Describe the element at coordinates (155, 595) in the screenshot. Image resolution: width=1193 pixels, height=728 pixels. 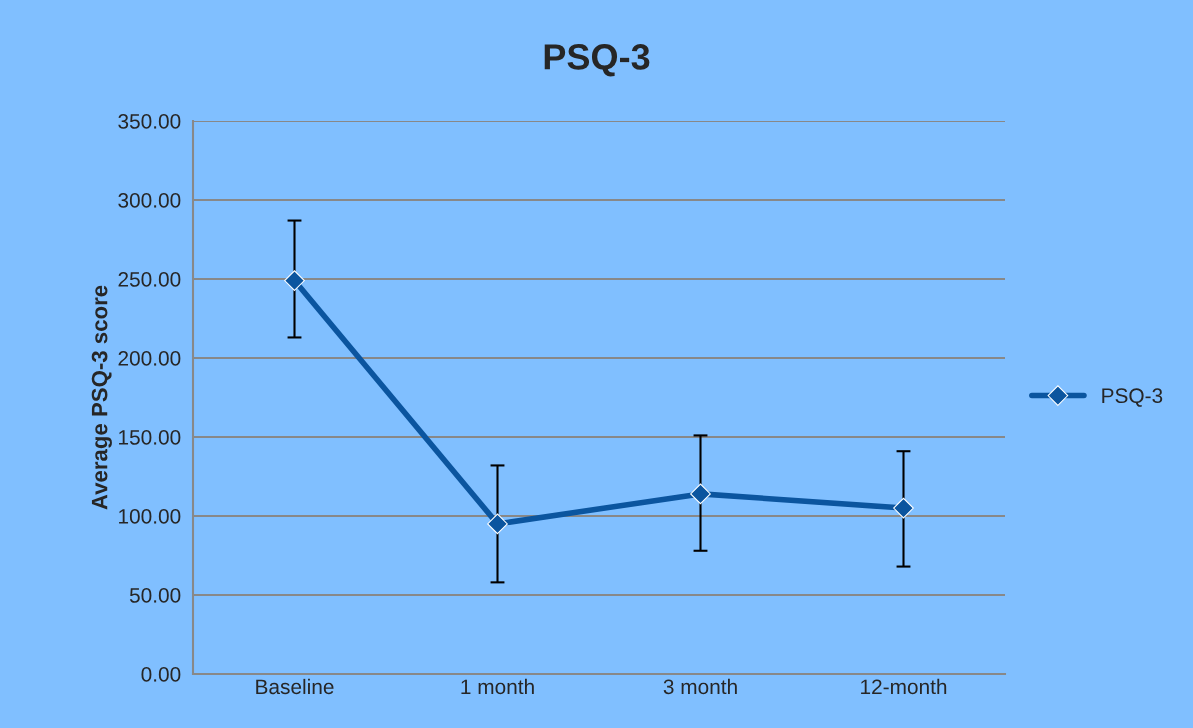
I see `y-tick-label: 50.00` at that location.